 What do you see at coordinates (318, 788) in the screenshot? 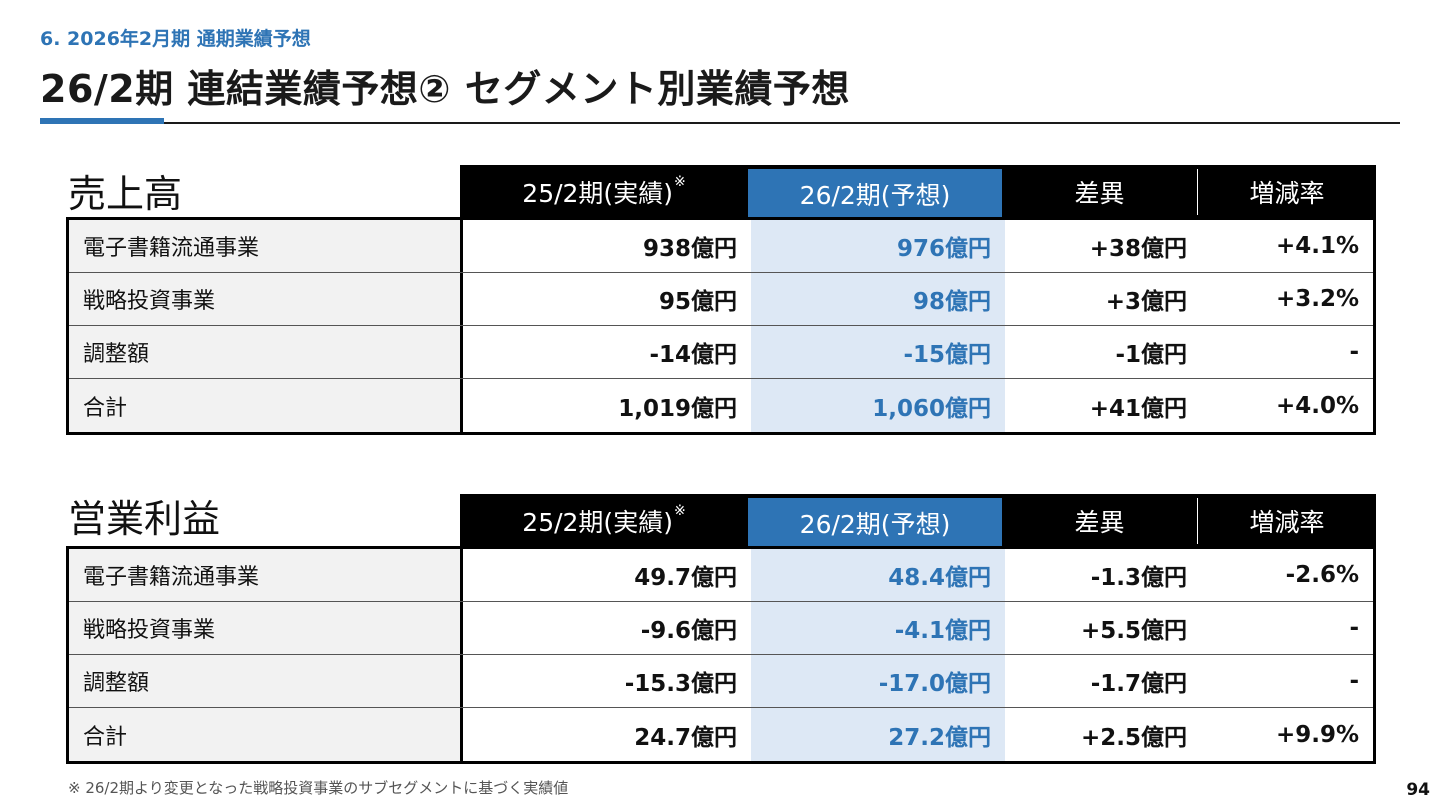
I see `footnote: ※ 26/2期より変更となった戦略投資事業のサブセグメントに基づく実績値` at bounding box center [318, 788].